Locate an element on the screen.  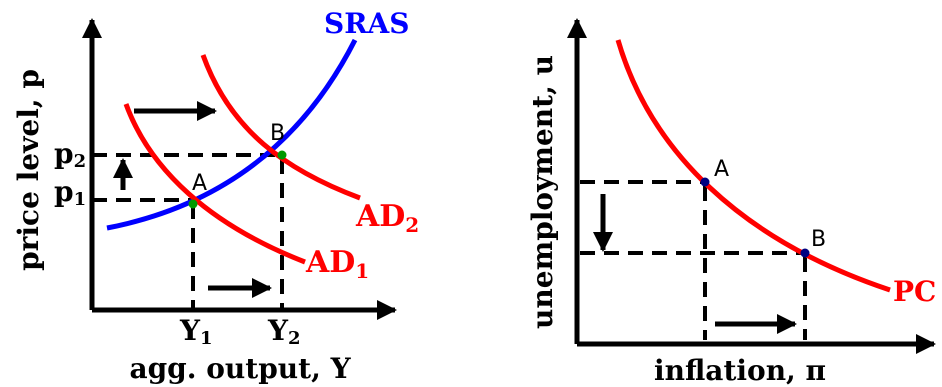
p1-tick-sub: 1 is located at coordinates (80, 199).